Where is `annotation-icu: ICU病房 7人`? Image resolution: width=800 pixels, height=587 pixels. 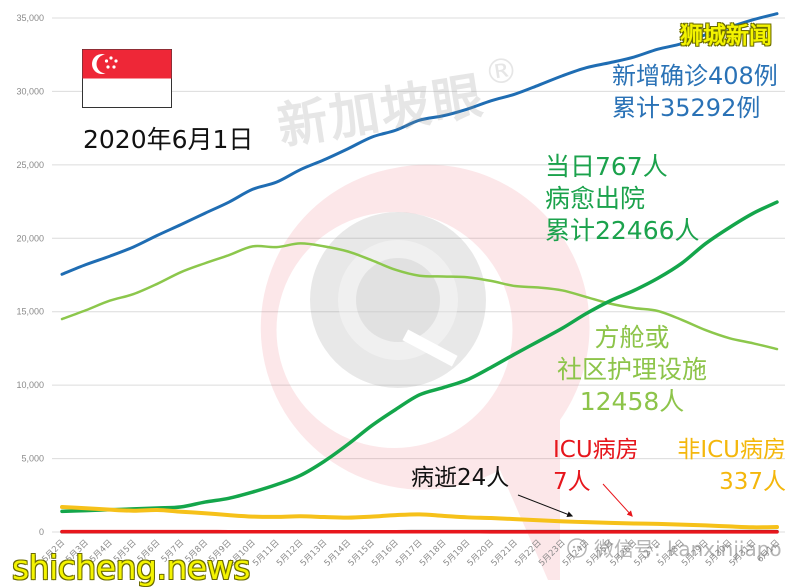
annotation-icu: ICU病房 7人 is located at coordinates (596, 471).